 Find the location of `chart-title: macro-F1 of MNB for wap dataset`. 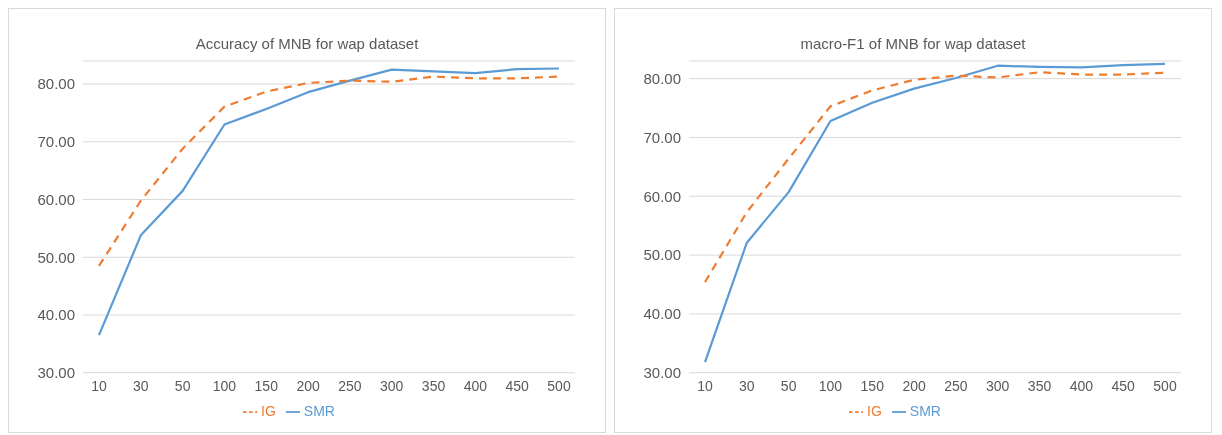

chart-title: macro-F1 of MNB for wap dataset is located at coordinates (913, 44).